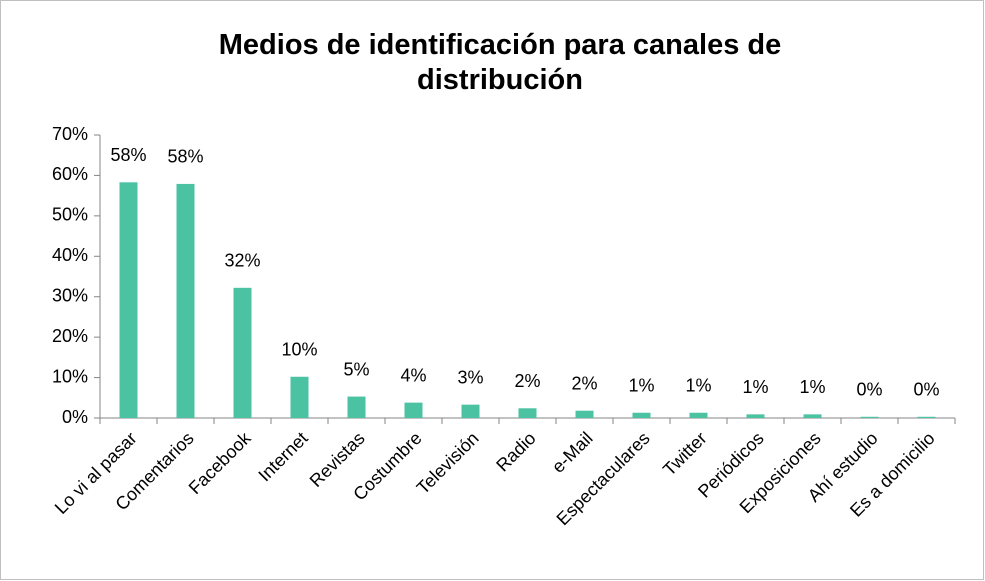  What do you see at coordinates (299, 350) in the screenshot?
I see `data-label: 10%` at bounding box center [299, 350].